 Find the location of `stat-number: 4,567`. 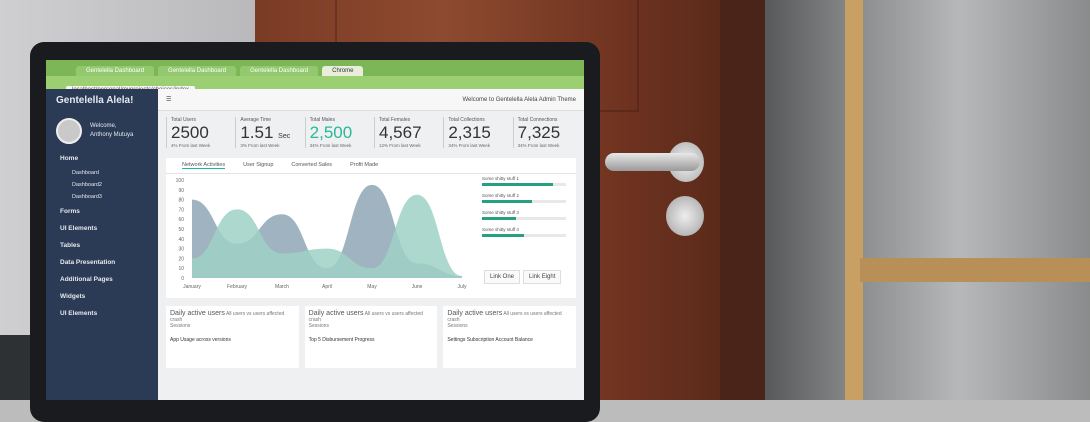

stat-number: 4,567 is located at coordinates (400, 132).